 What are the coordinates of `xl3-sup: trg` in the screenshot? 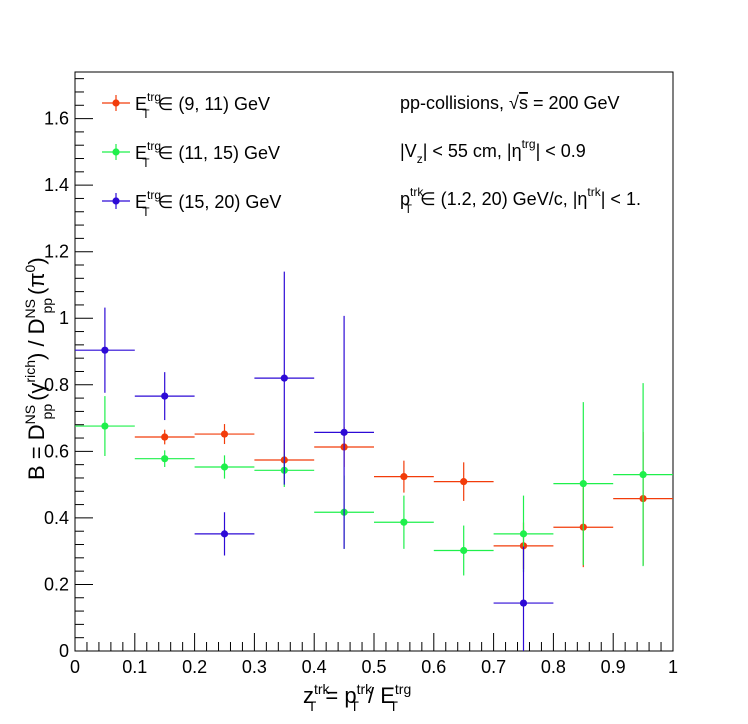 It's located at (403, 689).